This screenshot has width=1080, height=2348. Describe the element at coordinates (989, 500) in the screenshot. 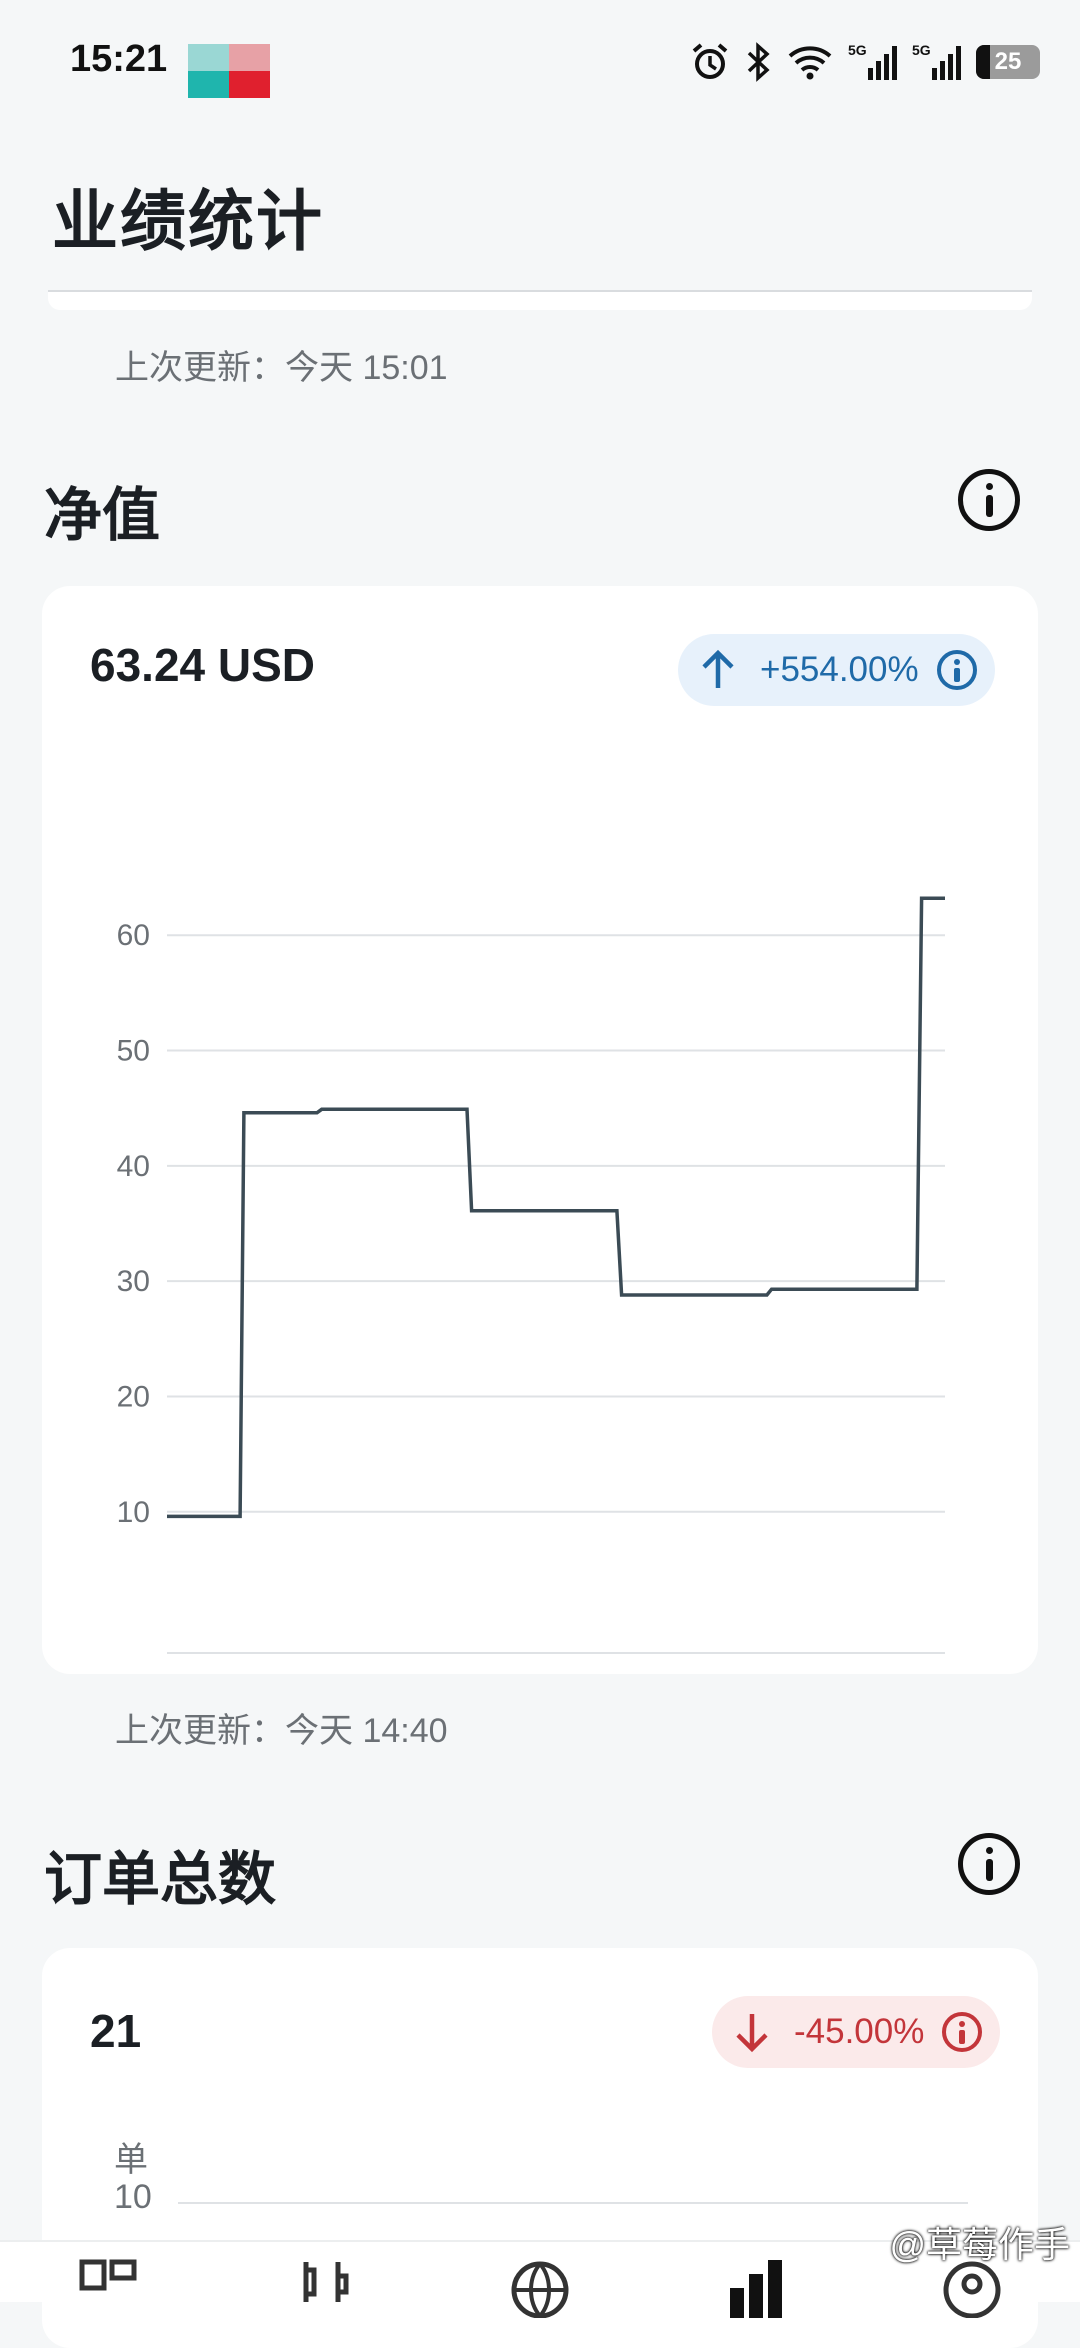

I see `net-value-info-icon` at that location.